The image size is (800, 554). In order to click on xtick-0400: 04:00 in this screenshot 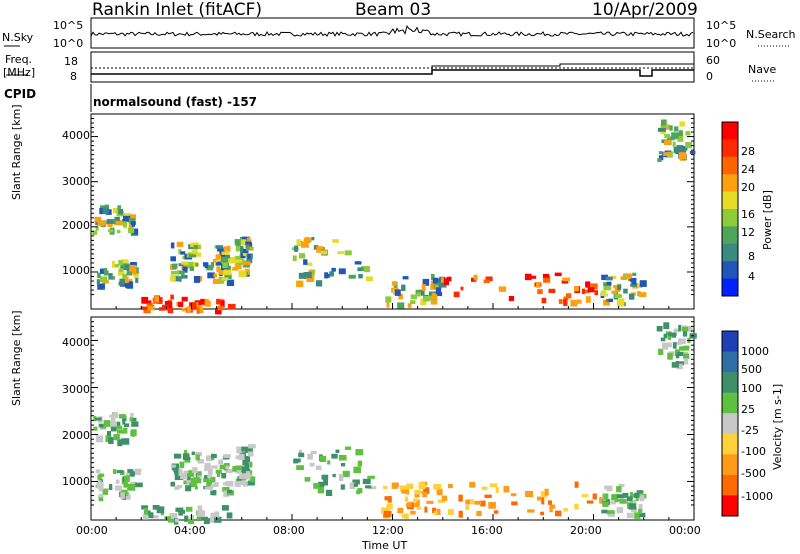, I will do `click(190, 530)`.